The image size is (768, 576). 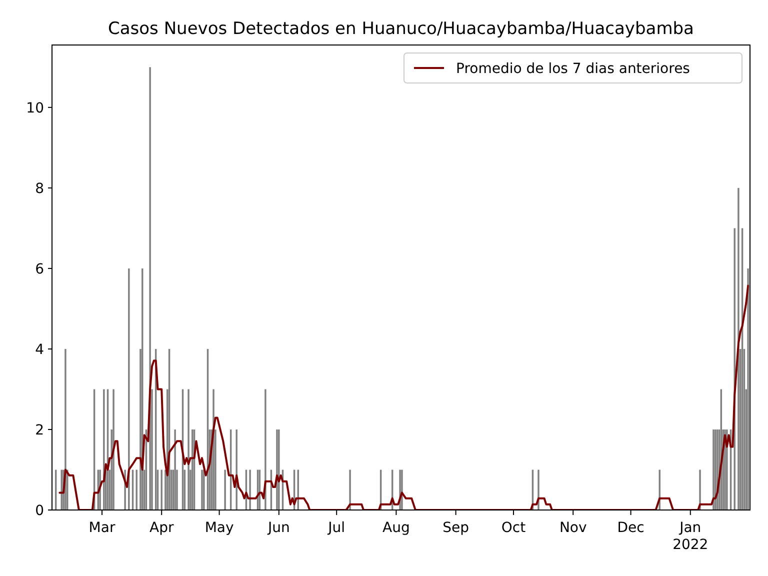 What do you see at coordinates (39, 510) in the screenshot?
I see `y-tick-label: 0` at bounding box center [39, 510].